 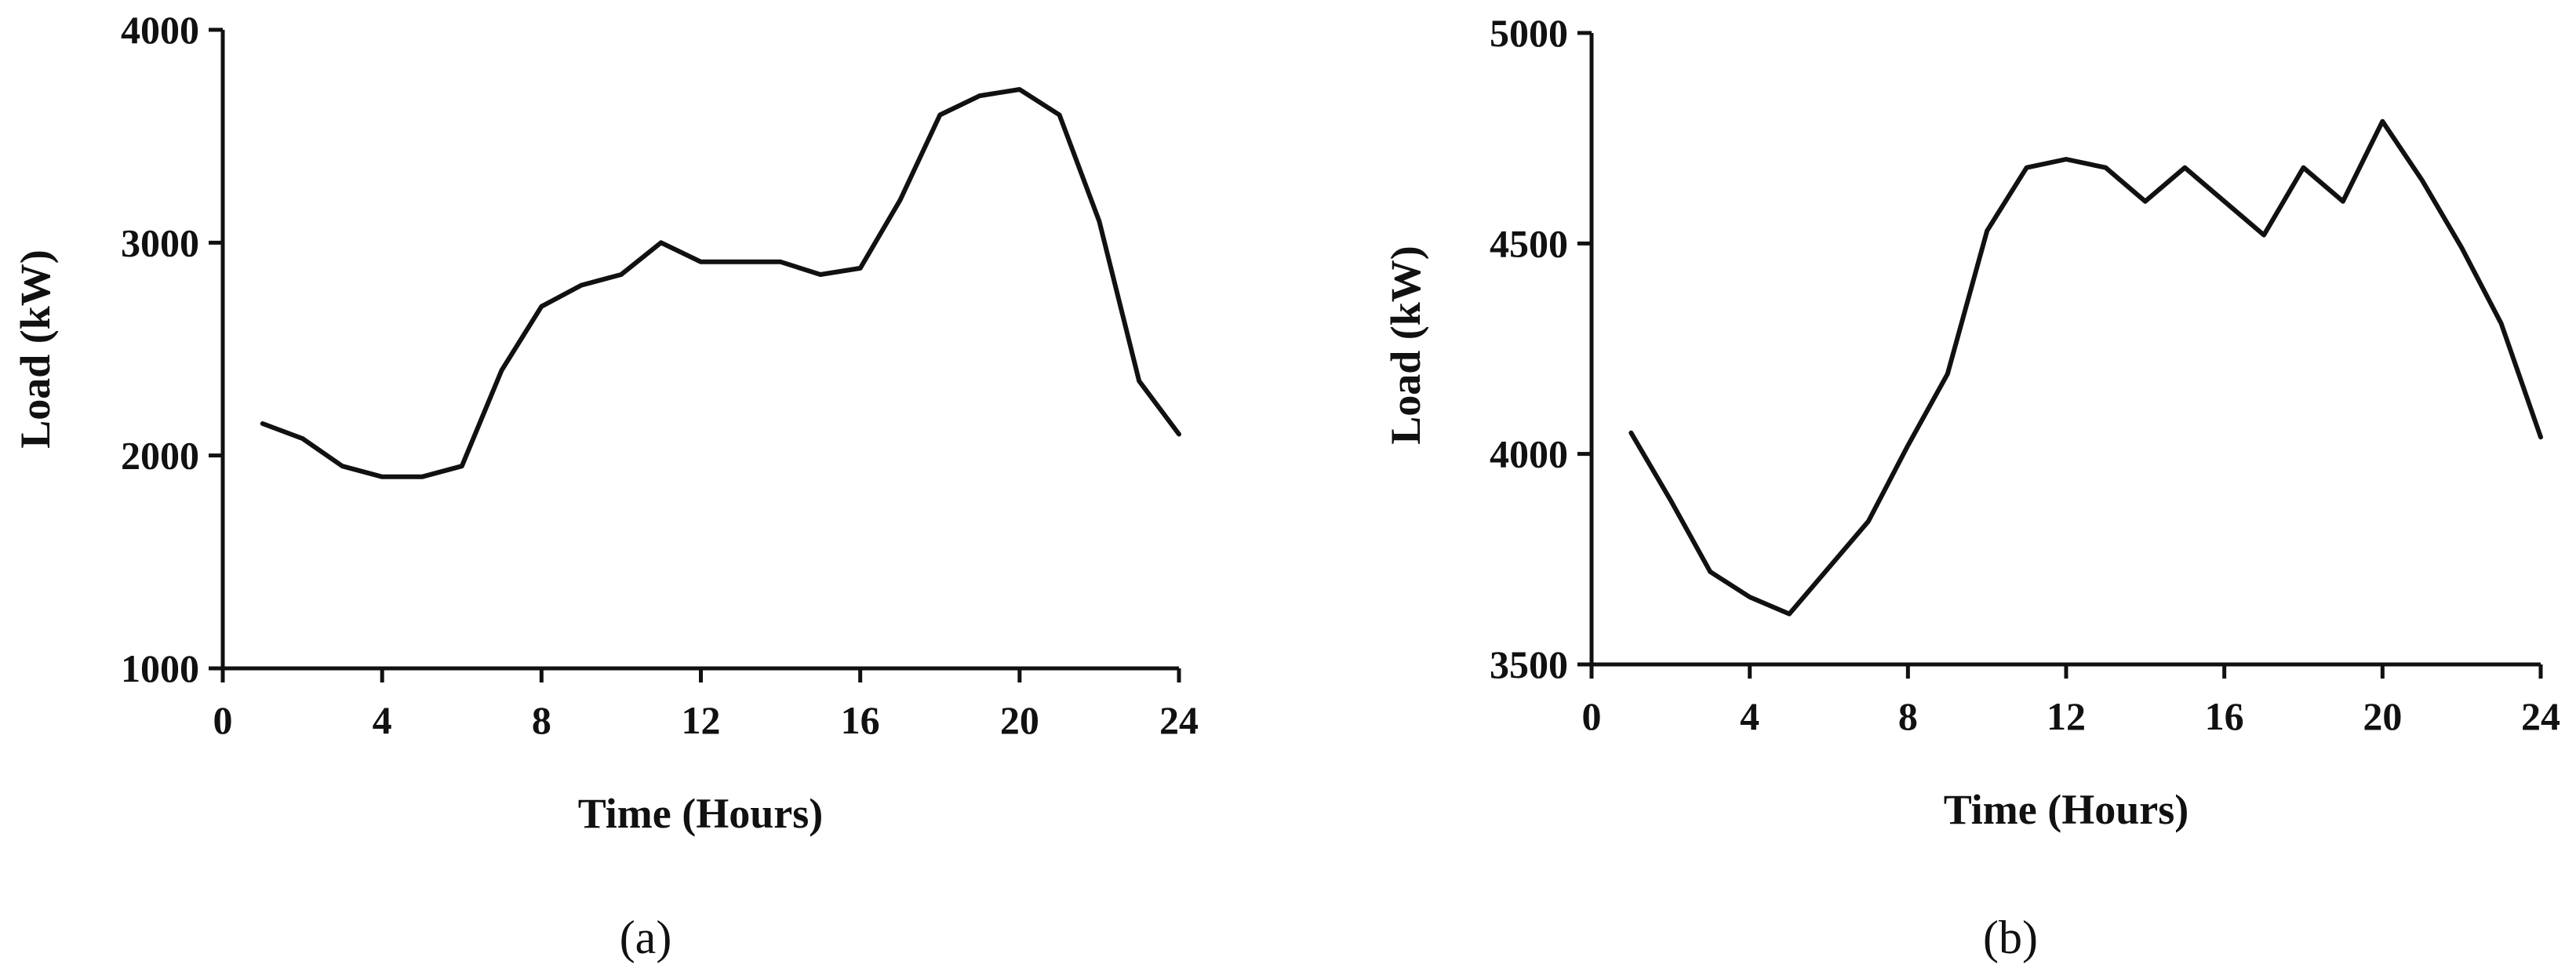 What do you see at coordinates (1529, 33) in the screenshot?
I see `y-tick-label: 5000` at bounding box center [1529, 33].